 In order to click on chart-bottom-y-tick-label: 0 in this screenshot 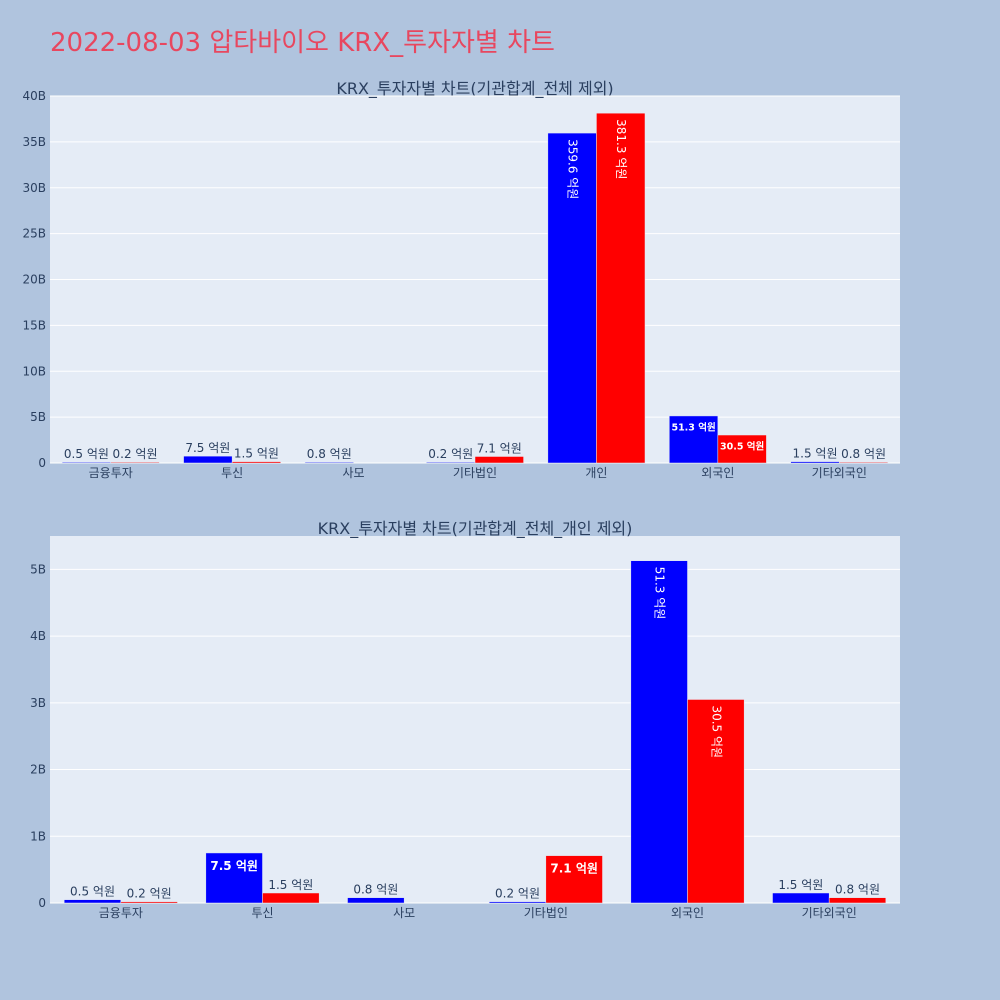, I will do `click(42, 903)`.